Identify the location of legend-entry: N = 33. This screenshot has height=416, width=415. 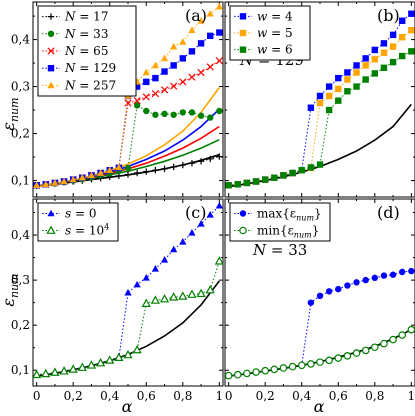
(75, 34).